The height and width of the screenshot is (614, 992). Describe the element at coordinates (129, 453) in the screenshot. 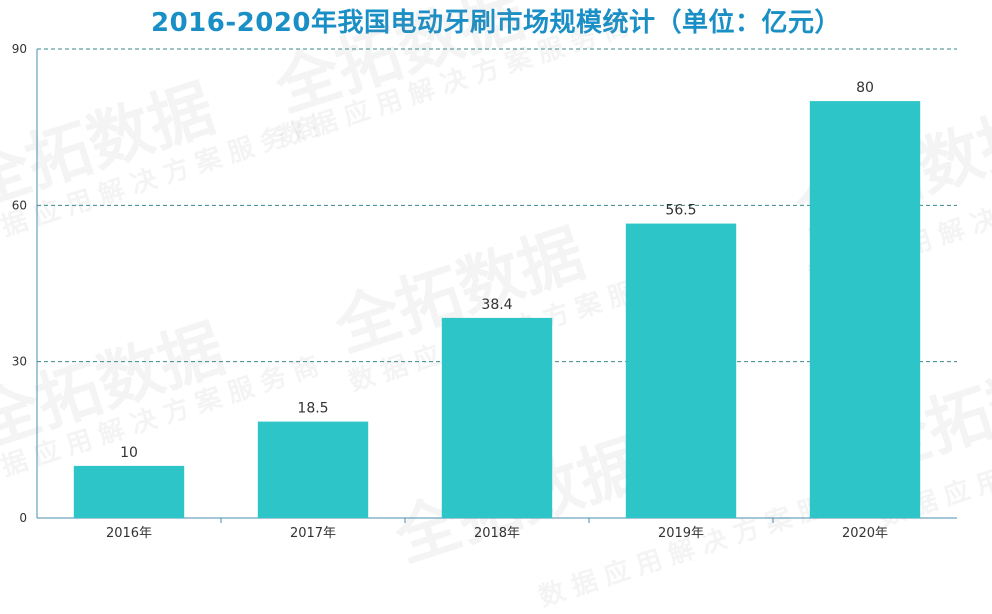

I see `data-label: 10` at that location.